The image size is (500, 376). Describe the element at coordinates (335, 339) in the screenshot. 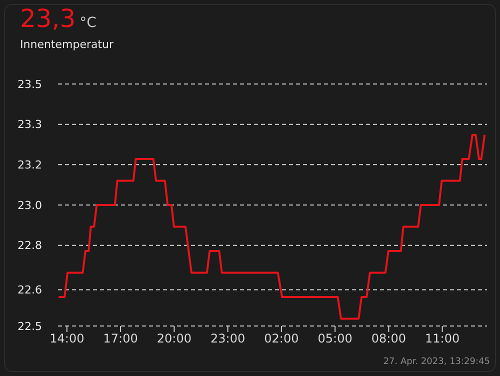

I see `x-tick-label: 05:00` at that location.